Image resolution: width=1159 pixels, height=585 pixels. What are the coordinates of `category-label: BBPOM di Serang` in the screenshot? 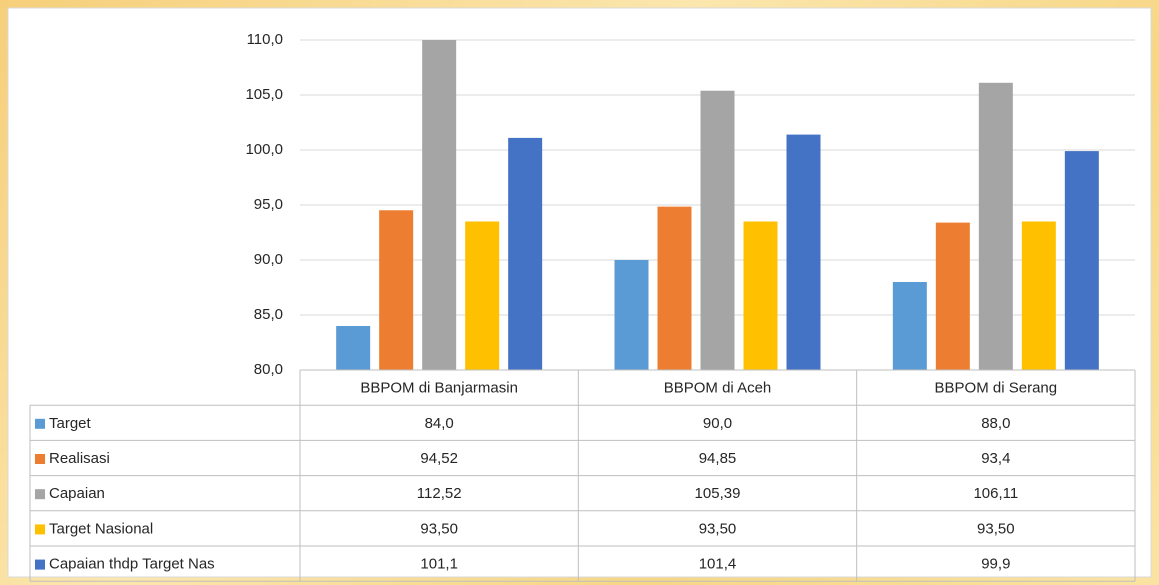 It's located at (996, 388).